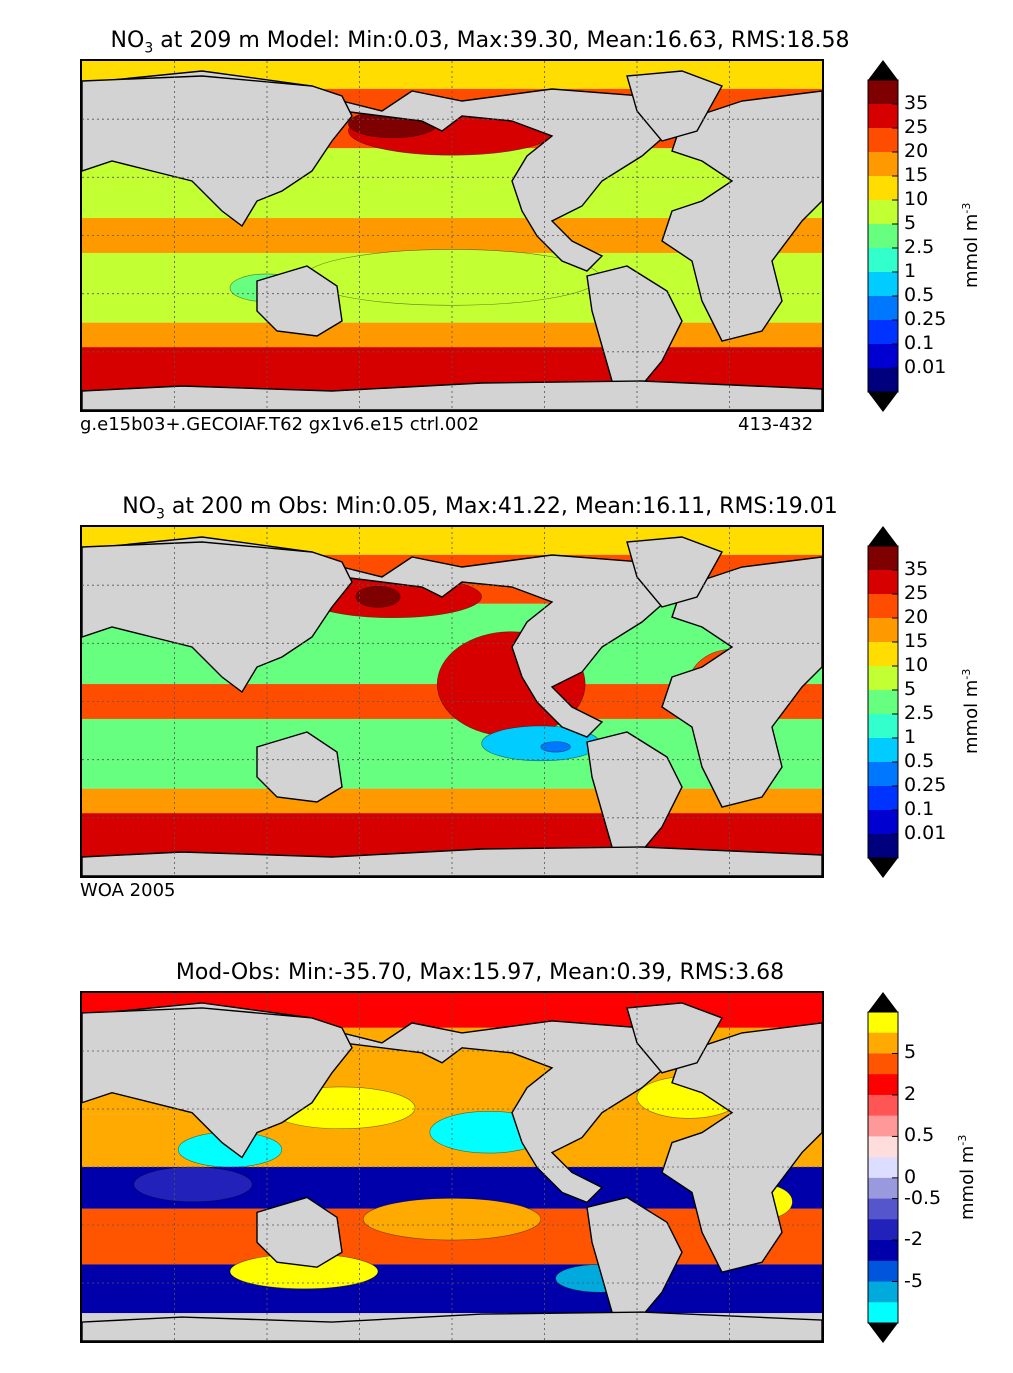  Describe the element at coordinates (916, 593) in the screenshot. I see `colorbar-tick-label: 25` at that location.